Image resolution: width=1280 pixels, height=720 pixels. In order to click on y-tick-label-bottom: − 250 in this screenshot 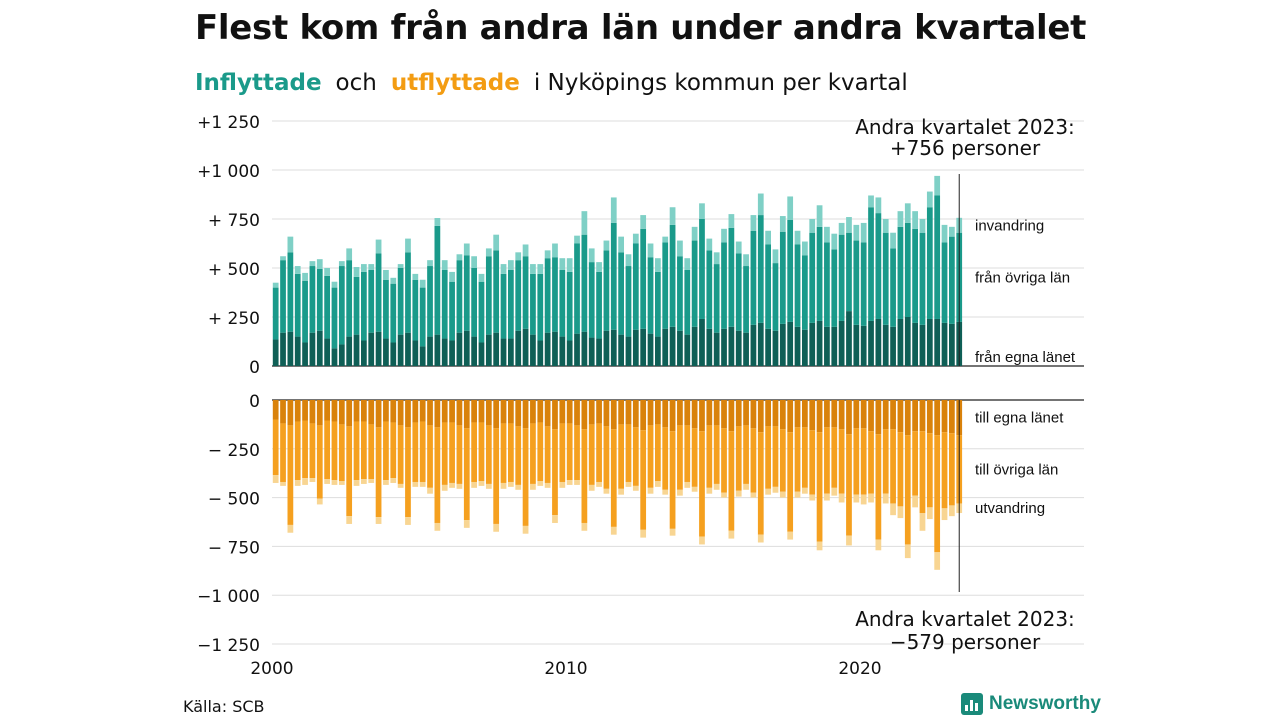, I will do `click(234, 451)`.